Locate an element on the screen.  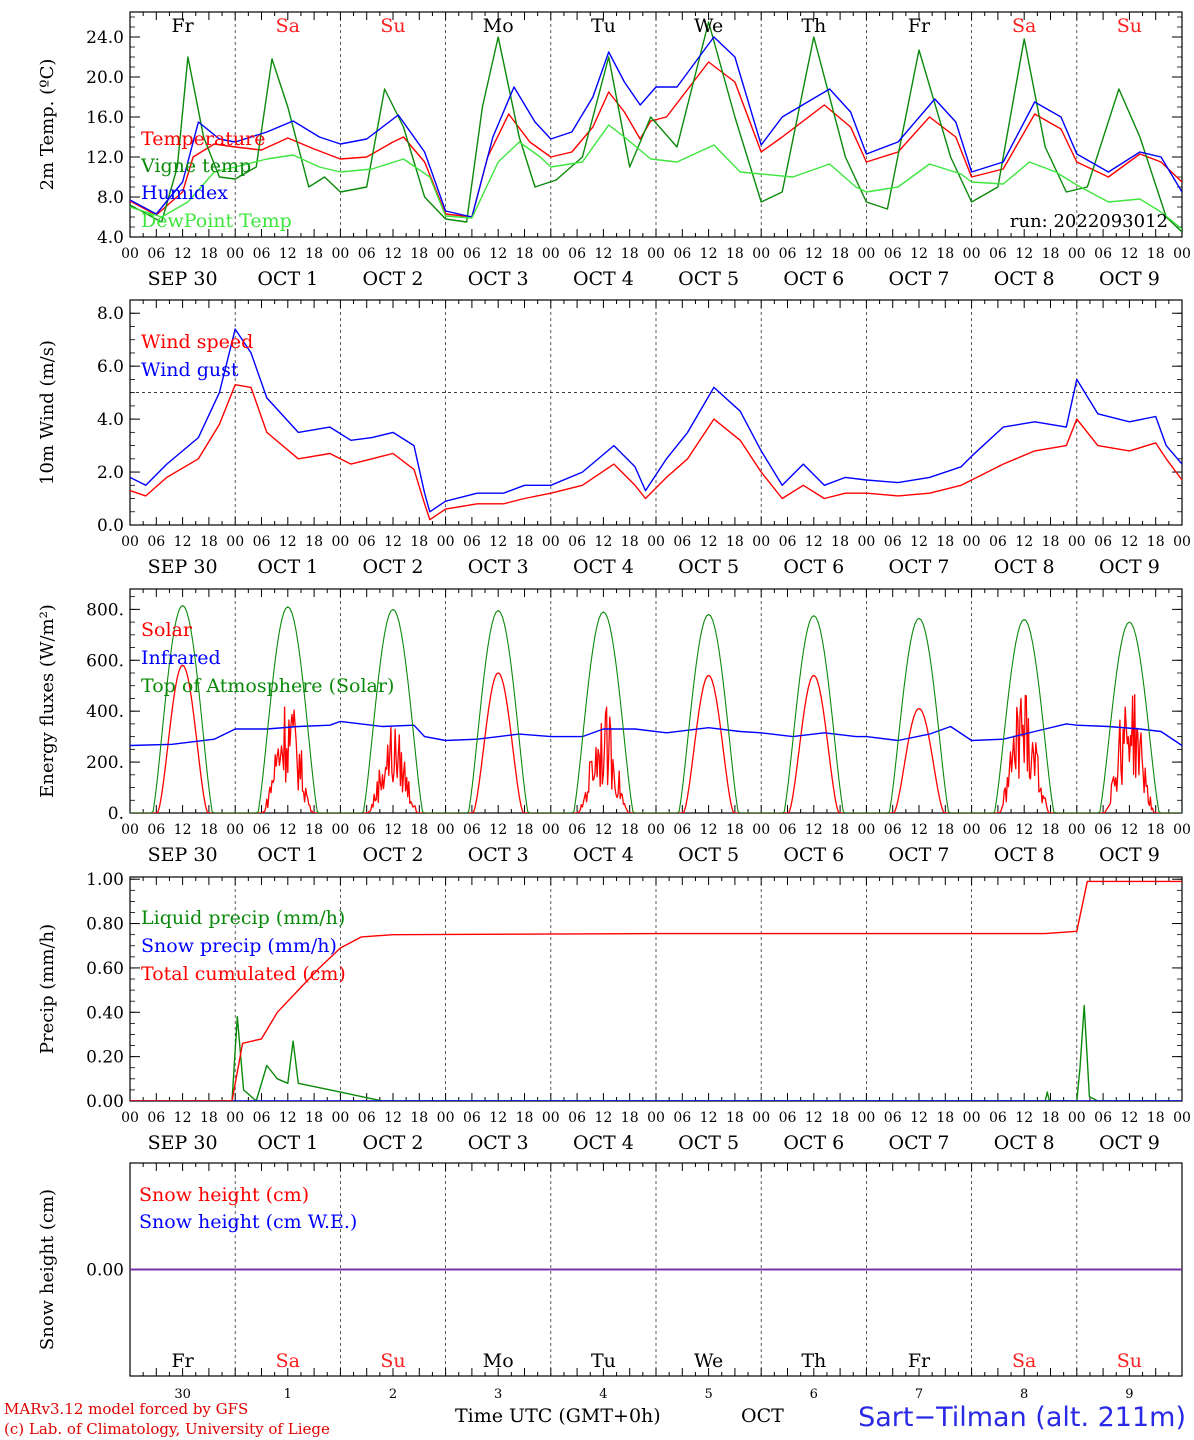
y-axis-label: Energy fluxes (W/m²) is located at coordinates (47, 701).